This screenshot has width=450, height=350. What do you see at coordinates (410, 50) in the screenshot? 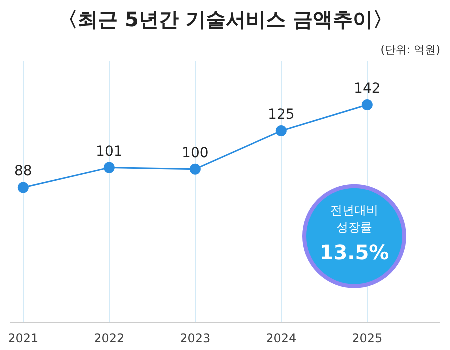
I see `chart-subtitle: (단위: 억원)` at bounding box center [410, 50].